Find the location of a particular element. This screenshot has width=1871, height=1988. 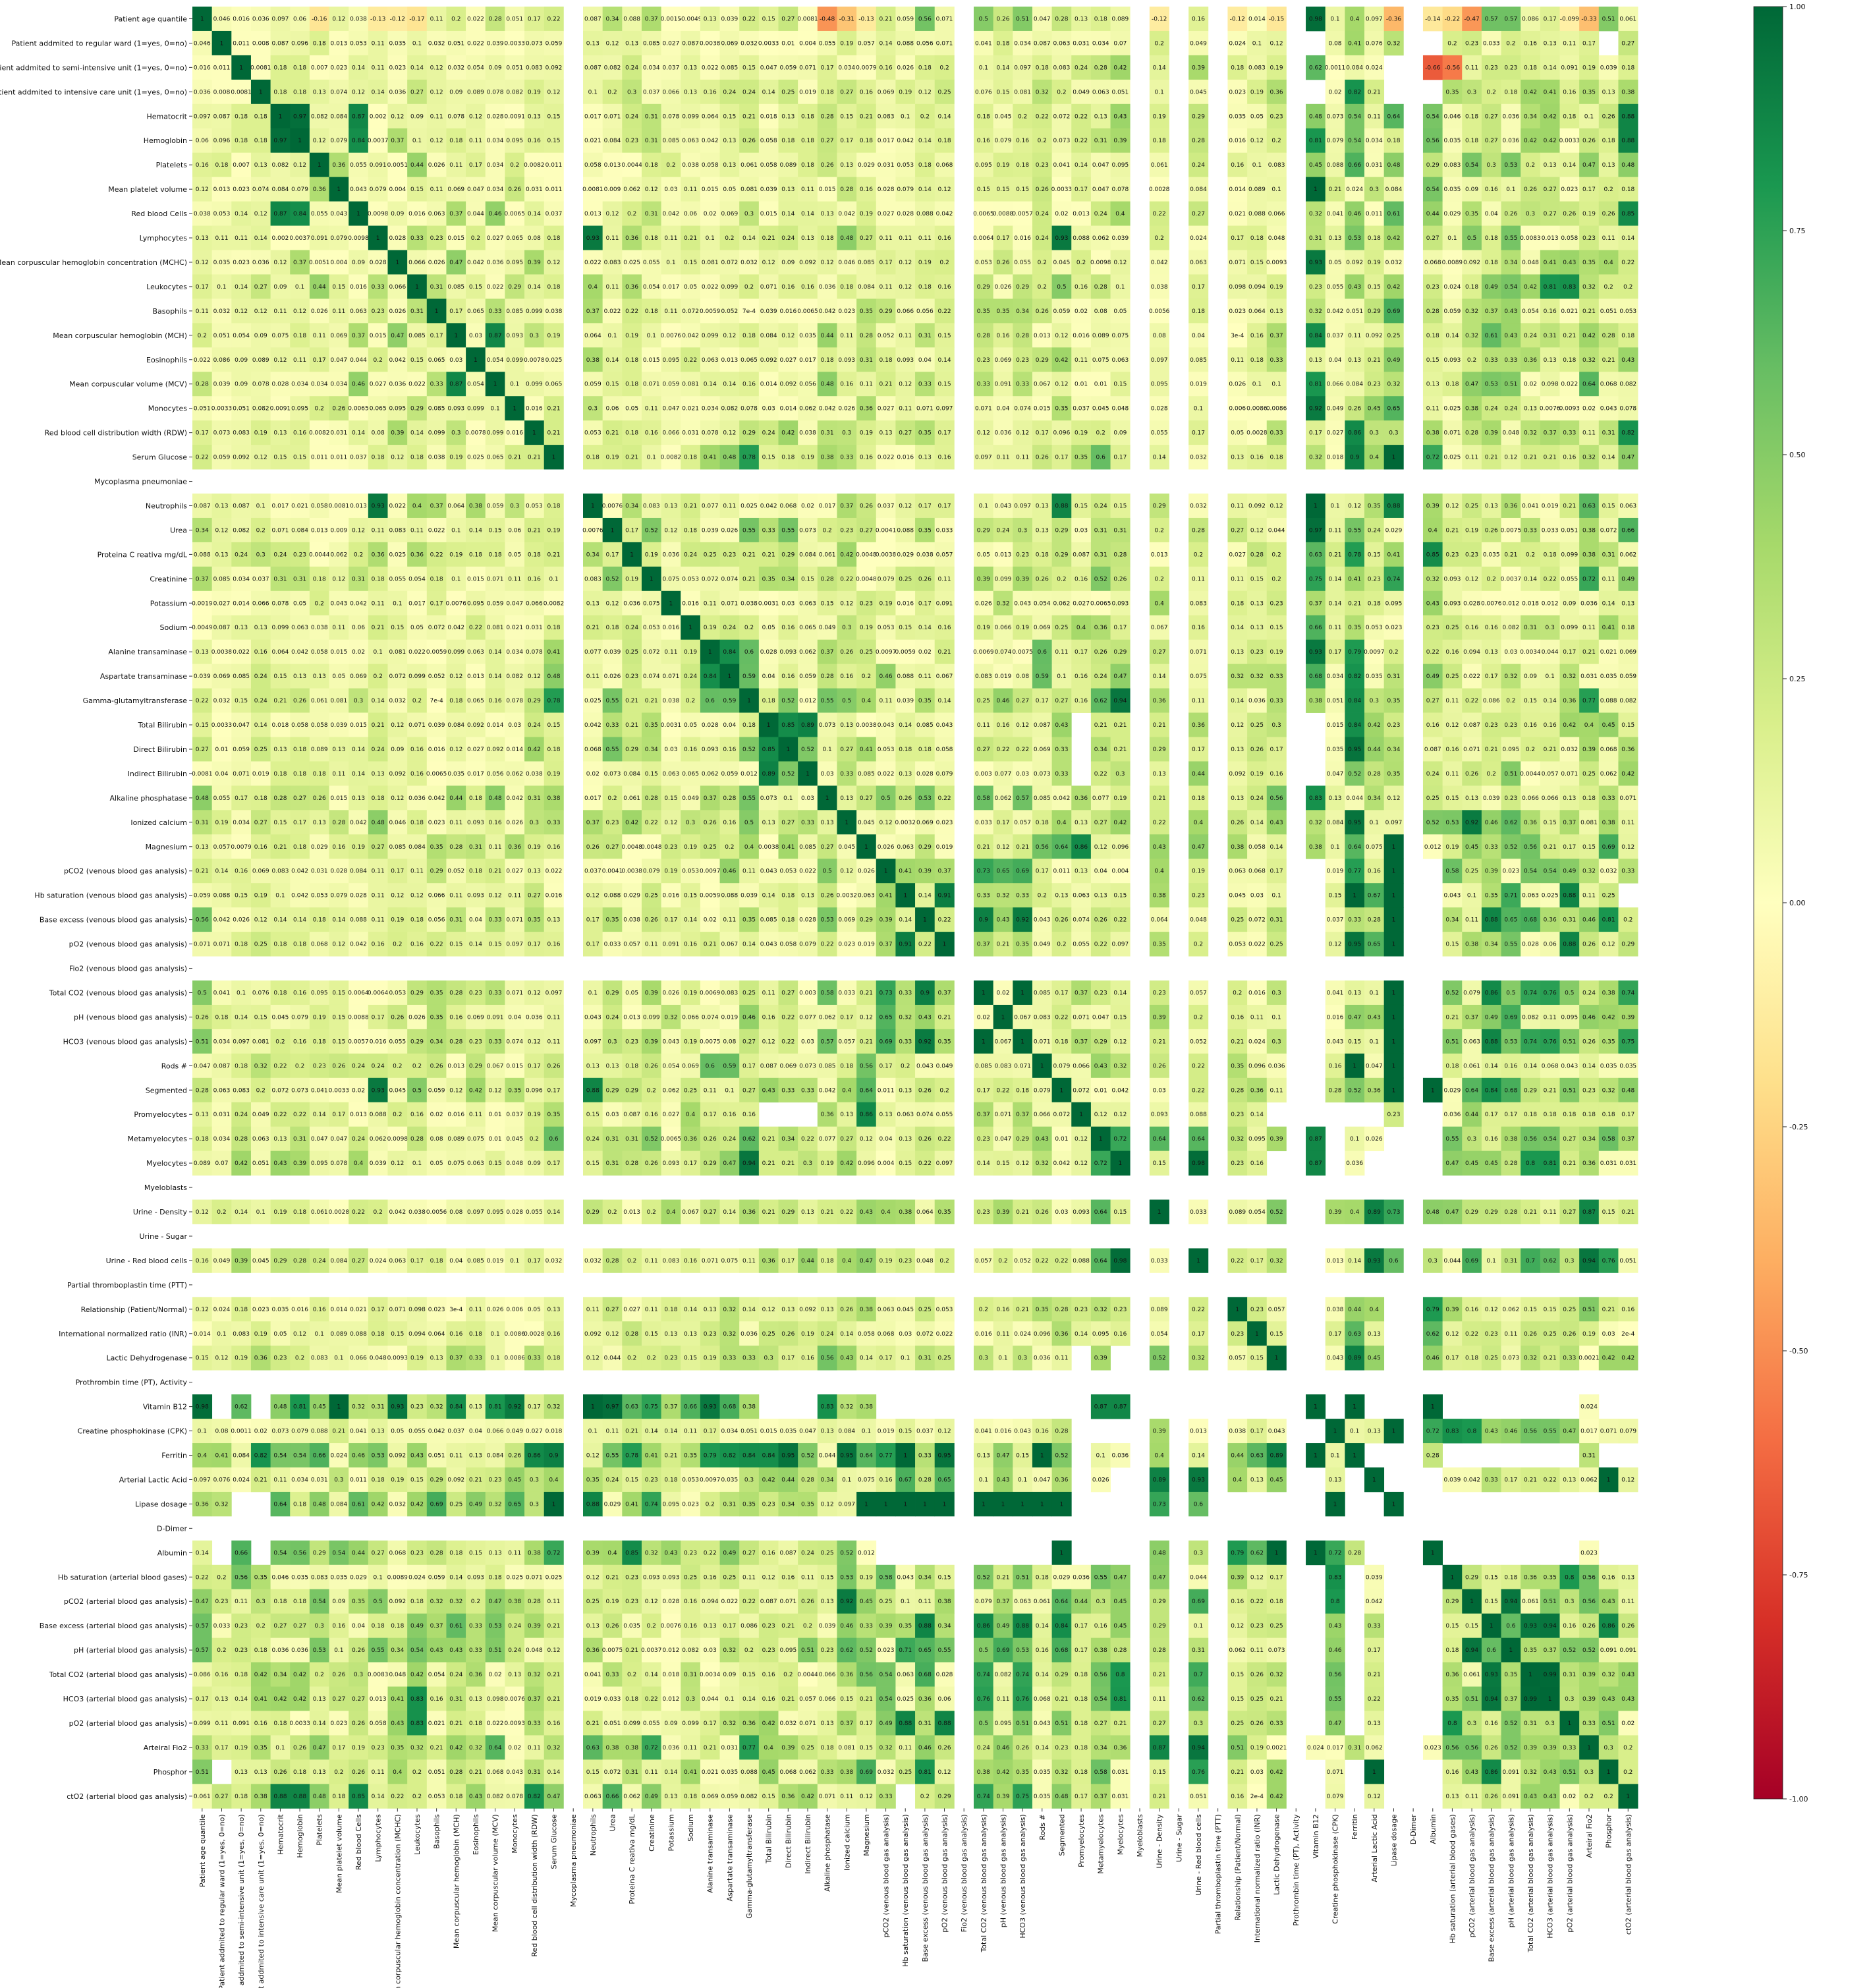

cell-value-label: 0.2 is located at coordinates (1471, 361).